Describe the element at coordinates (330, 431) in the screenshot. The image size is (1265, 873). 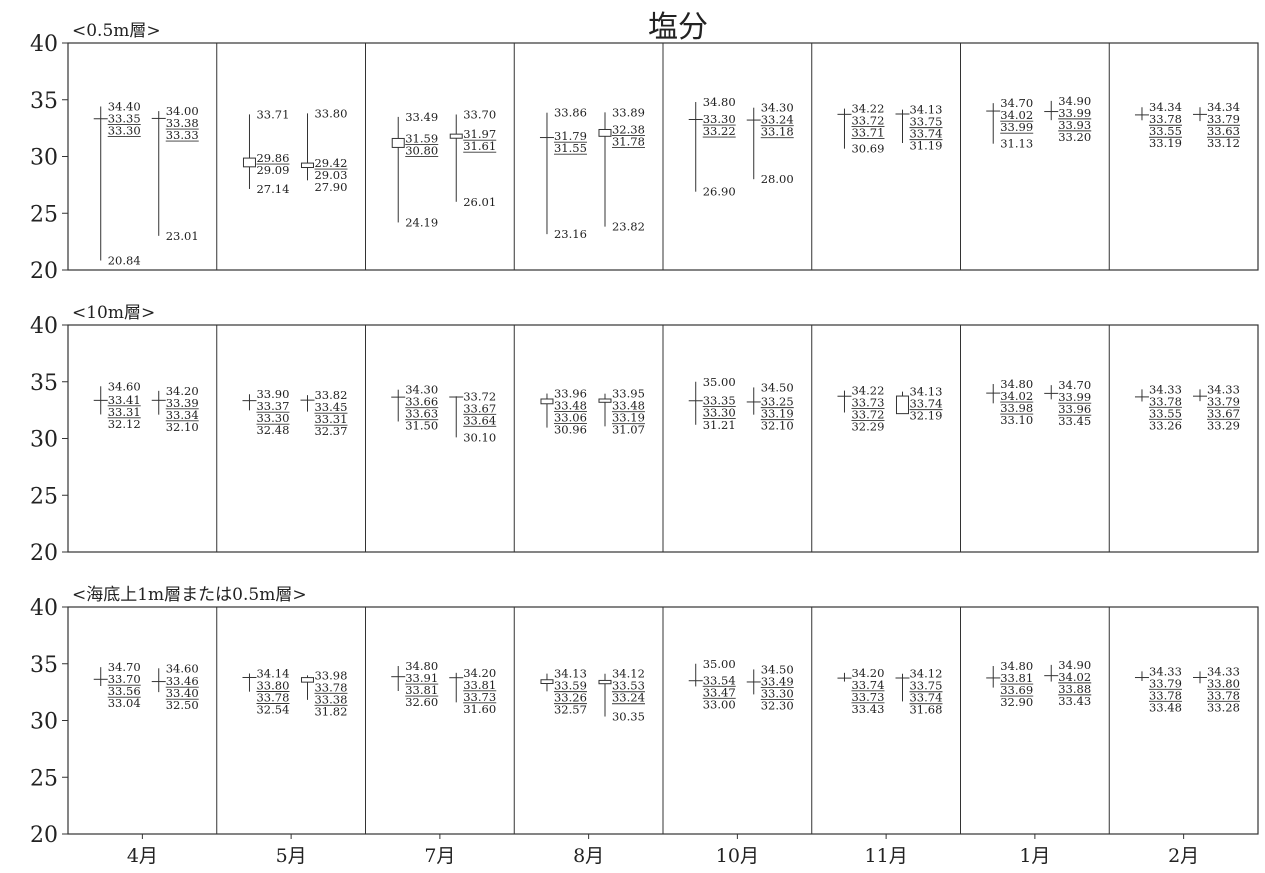
I see `value-label-lower: 32.37` at that location.